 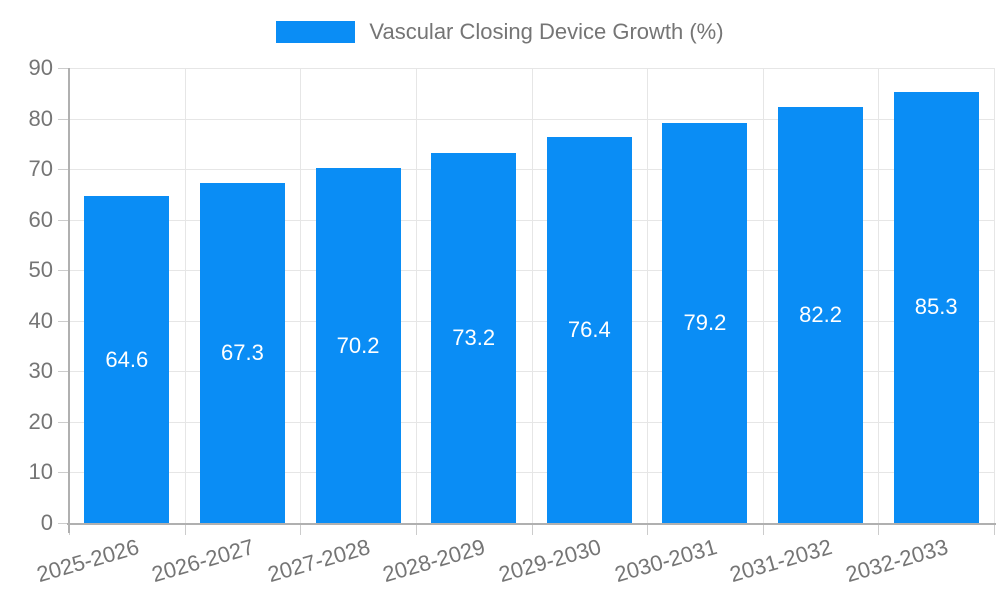 I want to click on y-tick-label: 40, so click(x=40, y=320).